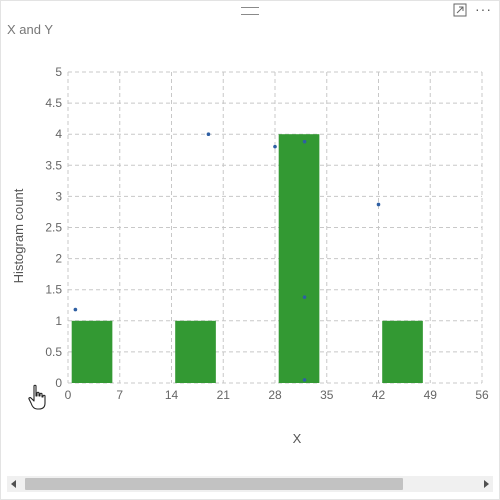 The width and height of the screenshot is (500, 500). What do you see at coordinates (53, 352) in the screenshot?
I see `y-tick-label: 0.5` at bounding box center [53, 352].